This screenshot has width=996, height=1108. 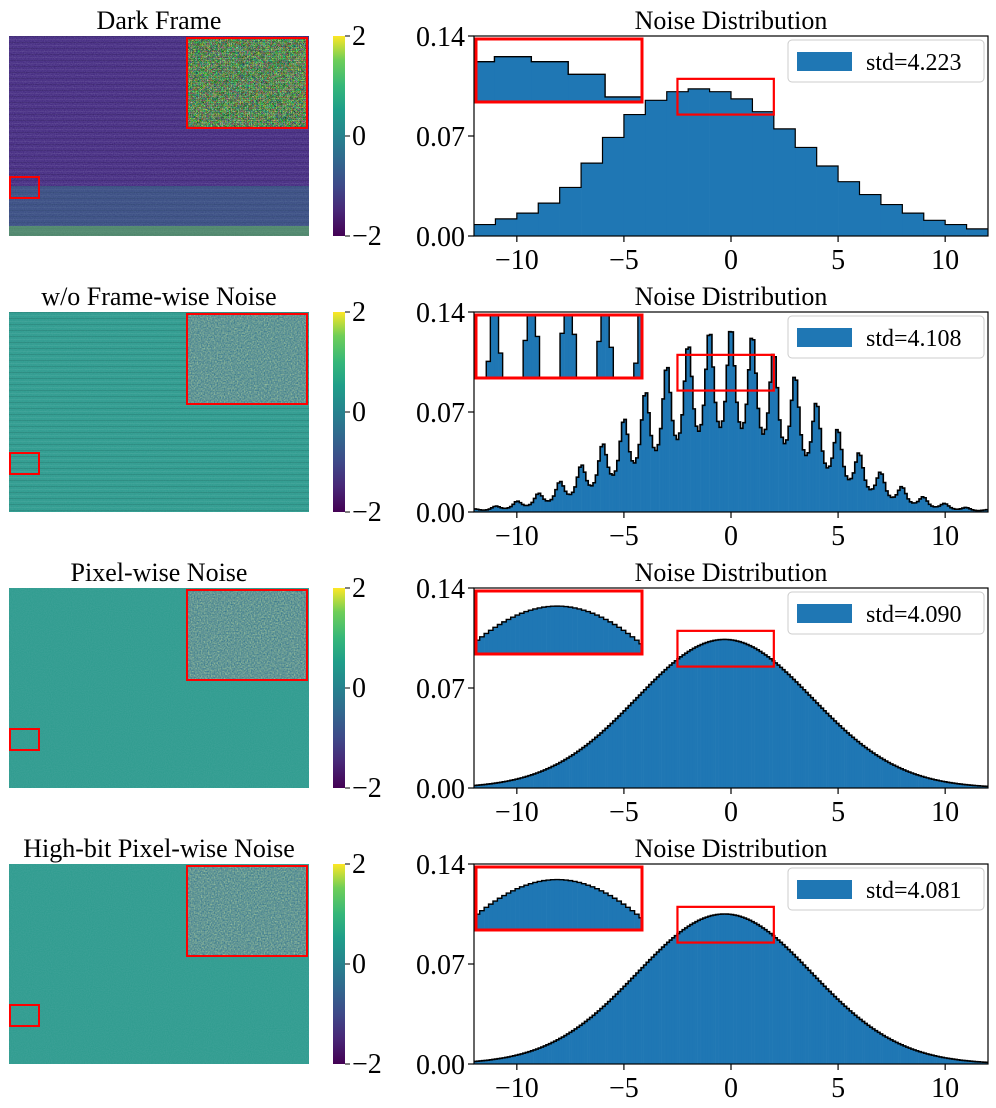 What do you see at coordinates (559, 70) in the screenshot?
I see `histogram-inset-border` at bounding box center [559, 70].